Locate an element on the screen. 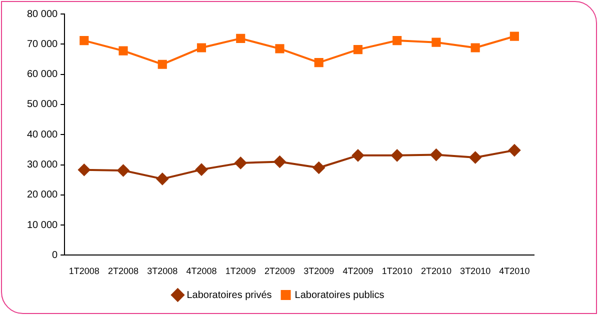 Image resolution: width=600 pixels, height=317 pixels. x-tick-label: 4T2009 is located at coordinates (358, 271).